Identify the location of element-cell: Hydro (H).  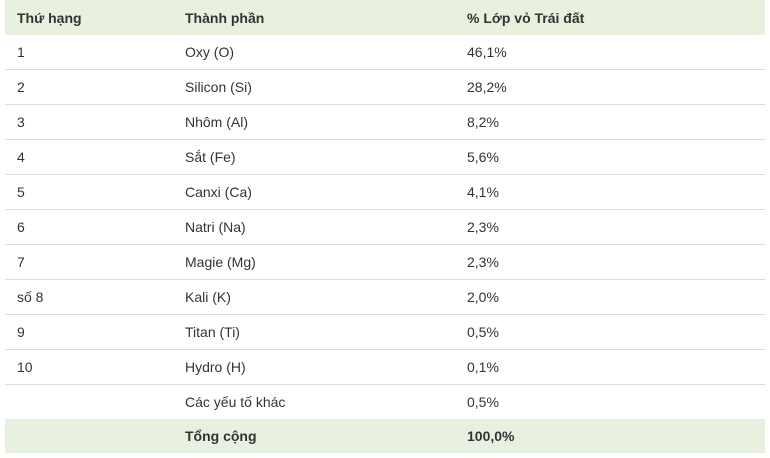
(314, 367).